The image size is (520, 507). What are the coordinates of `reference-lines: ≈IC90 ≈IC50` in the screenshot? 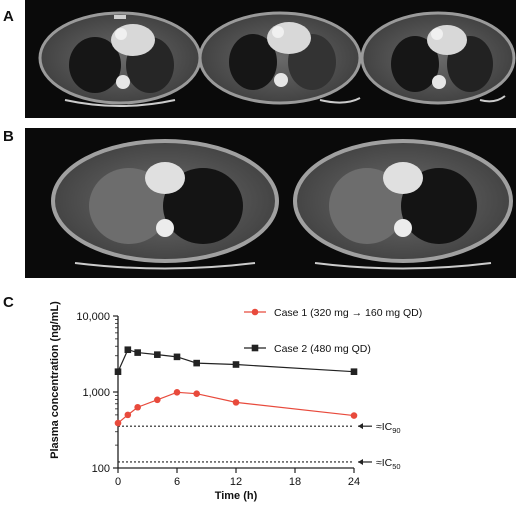 It's located at (259, 446).